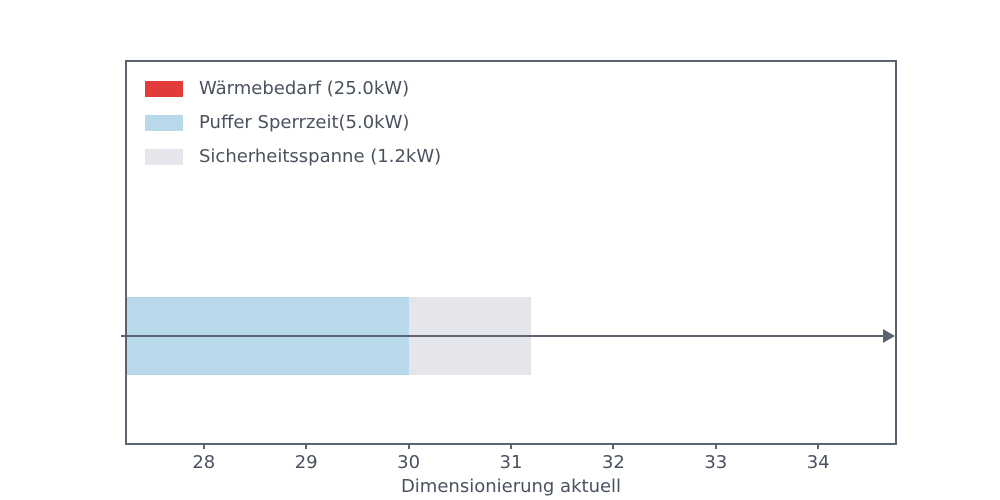 Image resolution: width=1000 pixels, height=500 pixels. What do you see at coordinates (204, 462) in the screenshot?
I see `x-tick-label: 28` at bounding box center [204, 462].